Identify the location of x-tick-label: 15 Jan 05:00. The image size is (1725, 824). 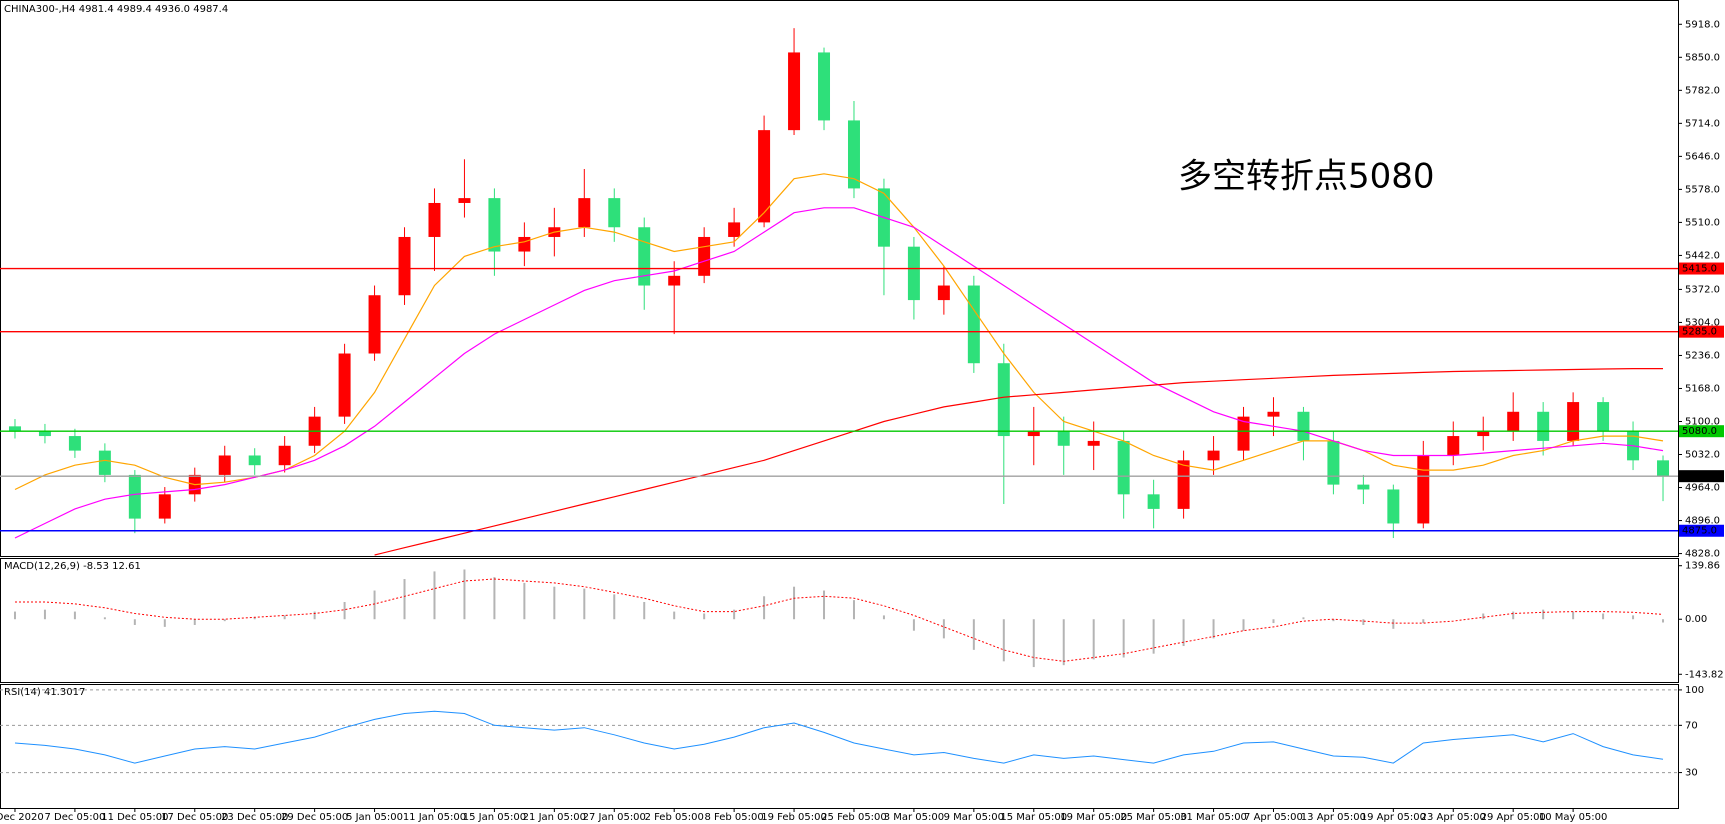
(494, 817).